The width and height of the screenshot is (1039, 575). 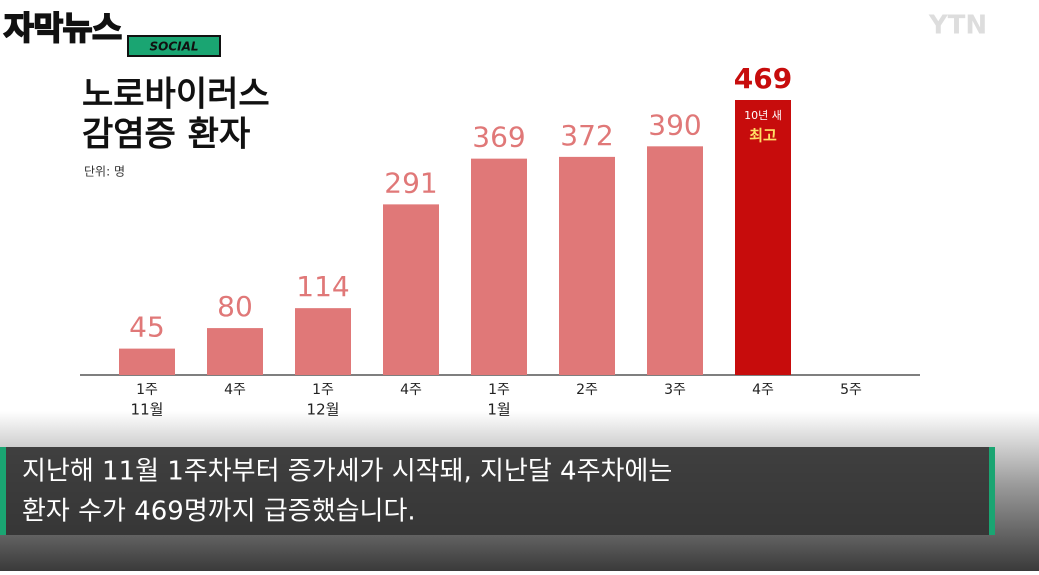 I want to click on x-month-label: 12월, so click(x=323, y=410).